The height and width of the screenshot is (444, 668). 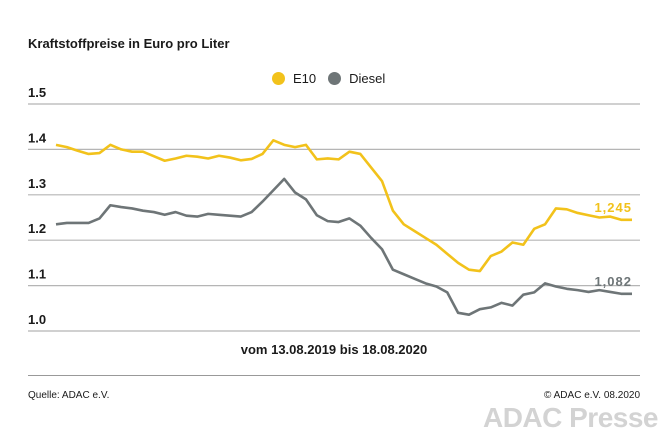 I want to click on end-value-label: 1,245, so click(x=613, y=207).